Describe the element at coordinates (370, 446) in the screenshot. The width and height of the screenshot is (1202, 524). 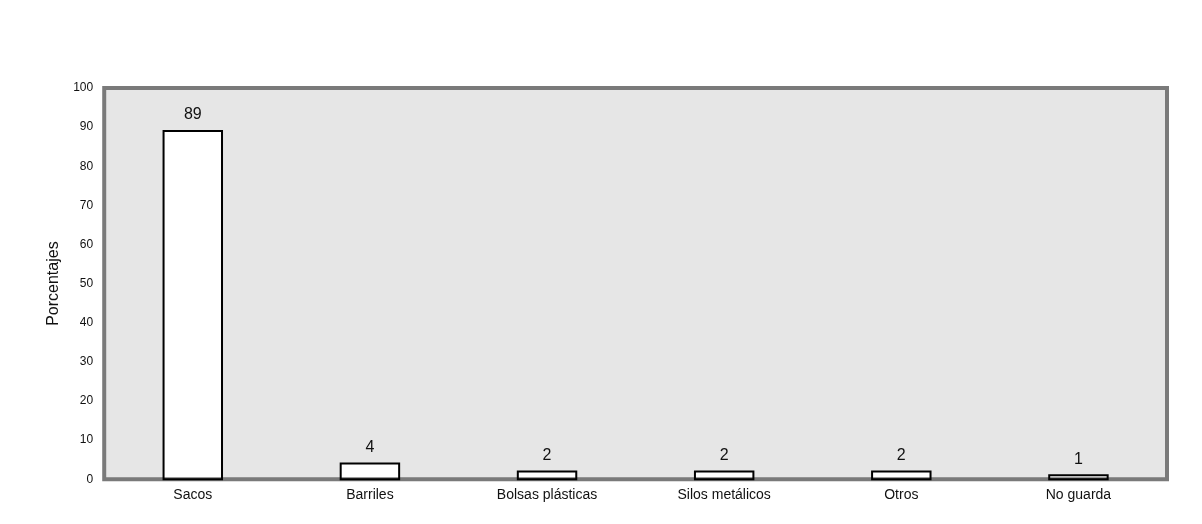
I see `data-label: 4` at that location.